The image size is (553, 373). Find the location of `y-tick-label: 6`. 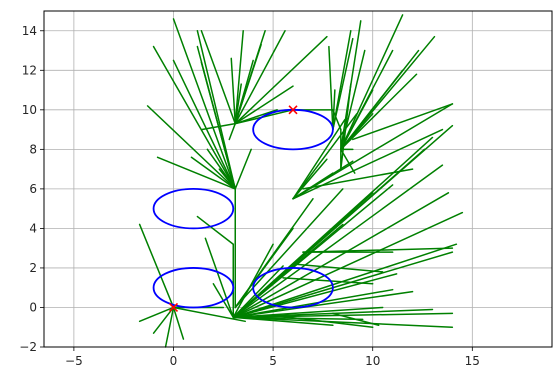

y-tick-label: 6 is located at coordinates (33, 189).